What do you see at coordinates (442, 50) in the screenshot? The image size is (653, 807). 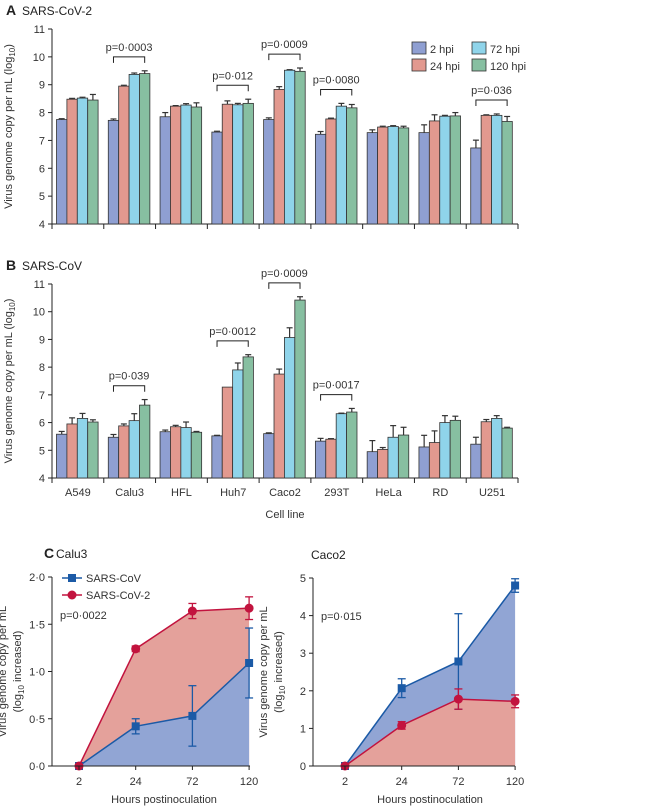 I see `legend-label: 2 hpi` at bounding box center [442, 50].